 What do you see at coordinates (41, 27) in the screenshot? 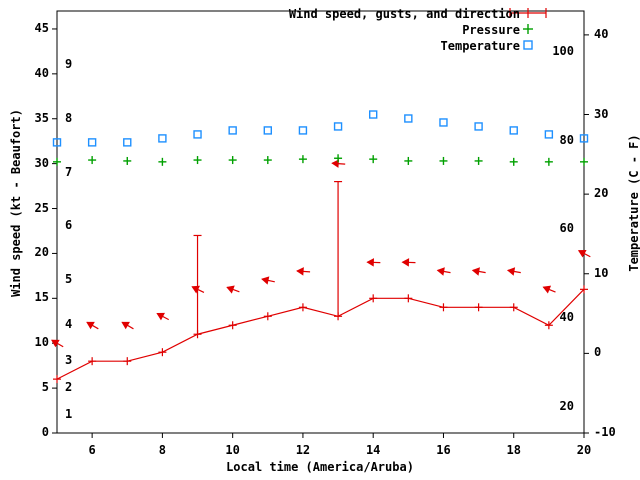
I see `y-tick-label-kt-45: 45` at bounding box center [41, 27].